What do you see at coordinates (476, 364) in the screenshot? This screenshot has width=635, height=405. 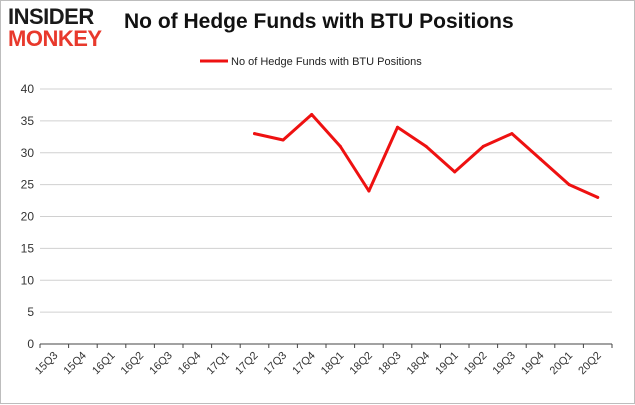 I see `x-tick-label: 19Q2` at bounding box center [476, 364].